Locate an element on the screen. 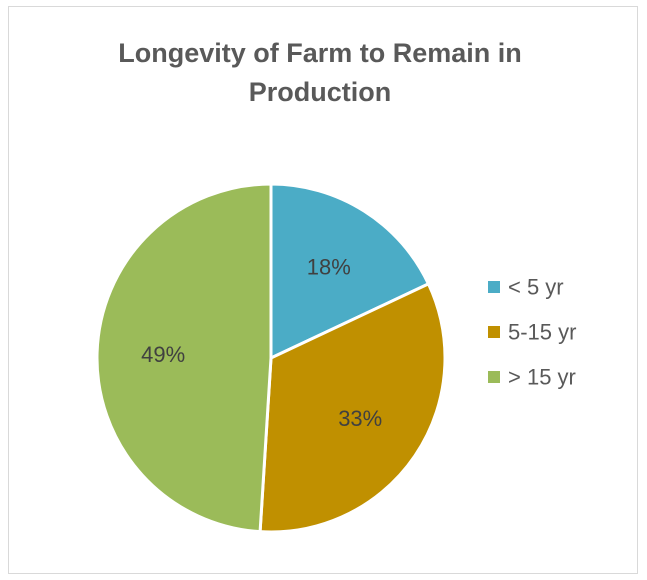 The width and height of the screenshot is (647, 580). data-labels: 18% 33% 49% is located at coordinates (261, 342).